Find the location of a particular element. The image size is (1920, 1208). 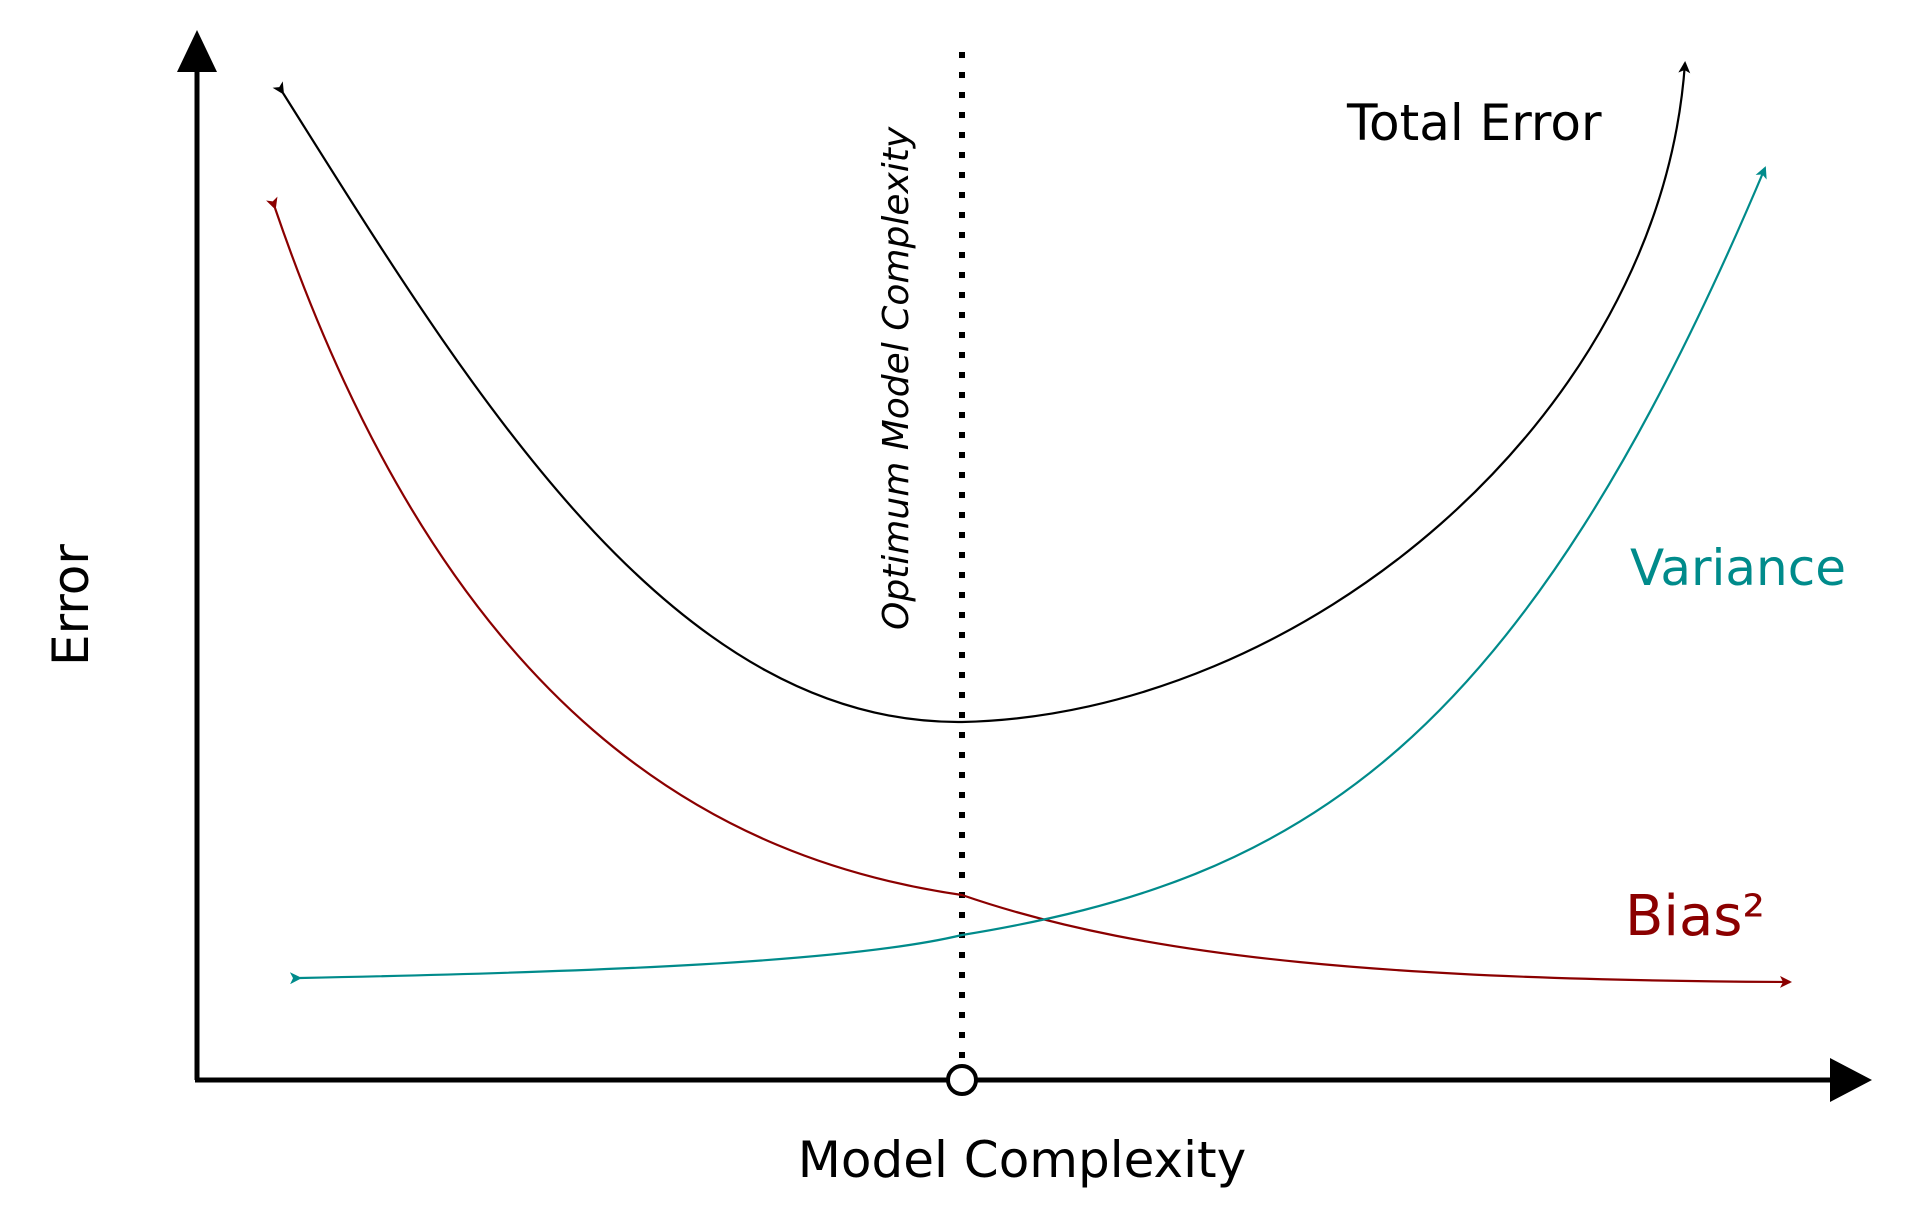

optimum-marker-circle is located at coordinates (962, 1080).